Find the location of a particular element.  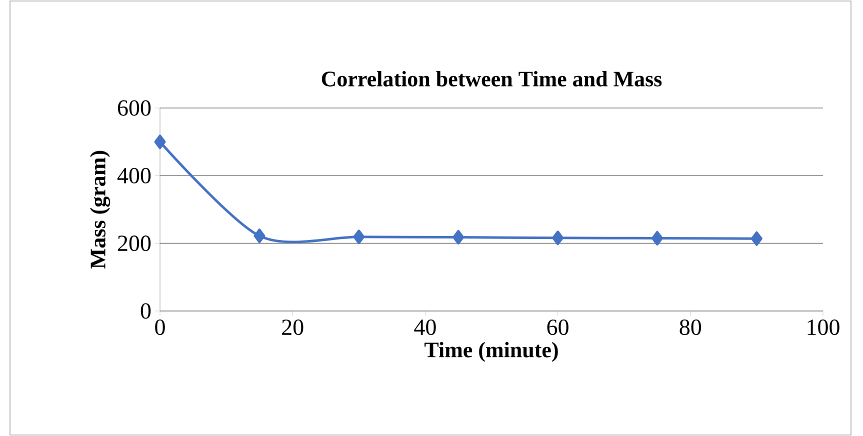

x-tick-label: 40 is located at coordinates (425, 328).